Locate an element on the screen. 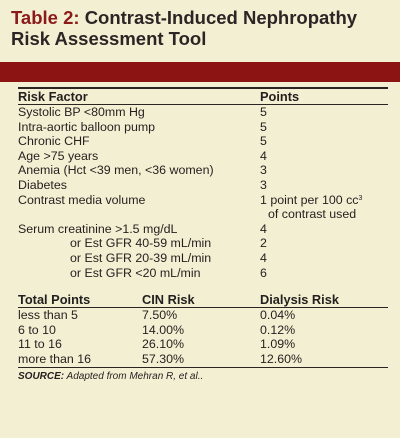 This screenshot has height=438, width=400. source-note: SOURCE: Adapted from Mehran R, et al.. is located at coordinates (203, 377).